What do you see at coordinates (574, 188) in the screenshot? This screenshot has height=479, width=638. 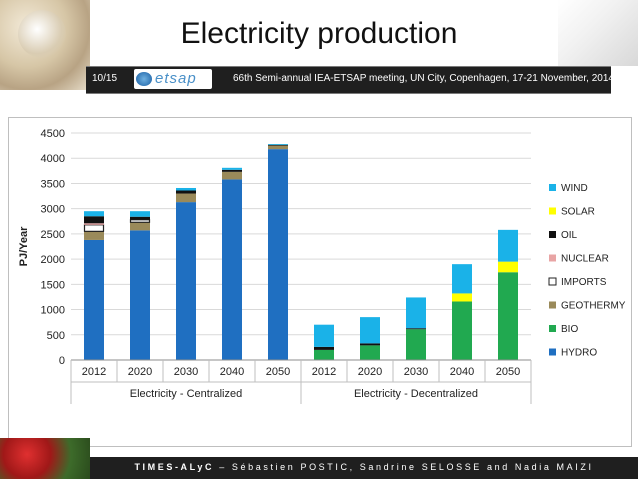 I see `legend-label-wind: WIND` at bounding box center [574, 188].